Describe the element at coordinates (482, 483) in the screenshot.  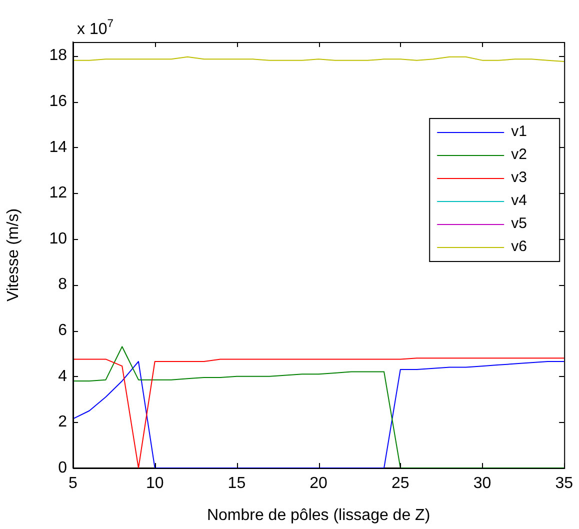
I see `x-tick-label: 30` at that location.